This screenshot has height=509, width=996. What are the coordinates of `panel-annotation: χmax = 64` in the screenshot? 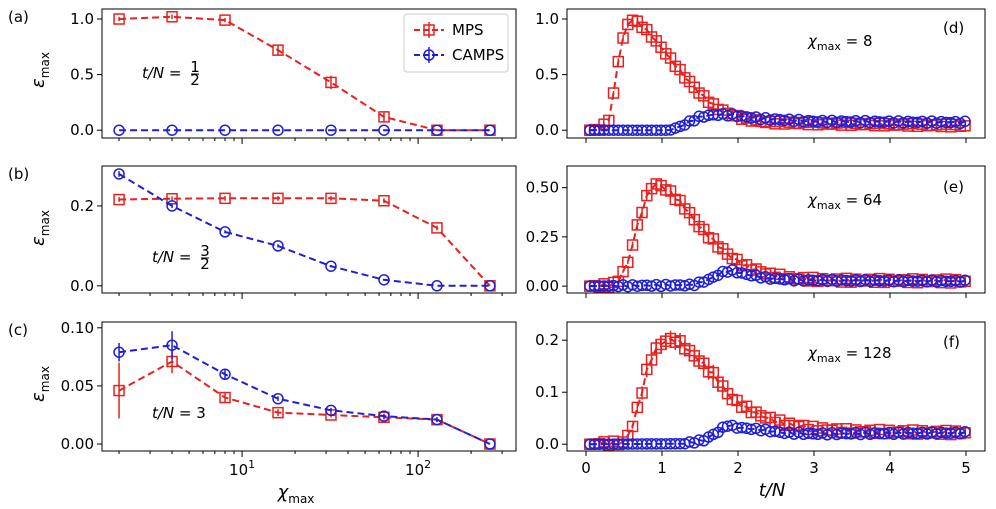 It's located at (844, 201).